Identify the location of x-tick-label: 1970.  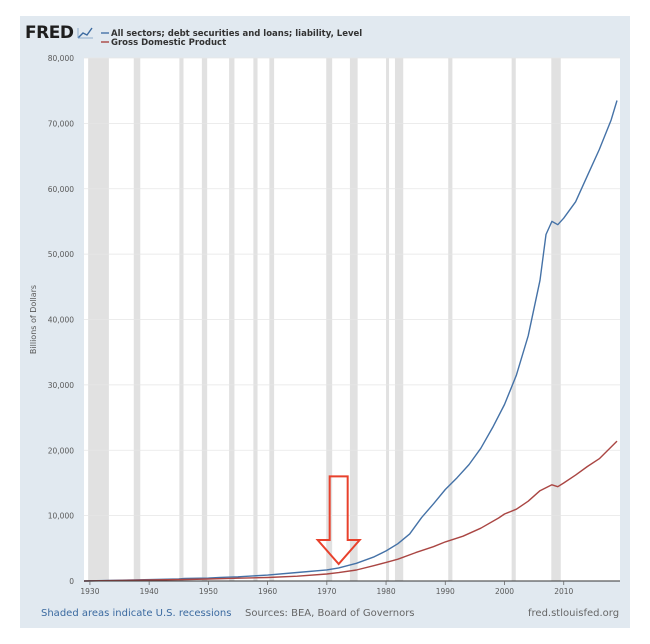
(326, 591).